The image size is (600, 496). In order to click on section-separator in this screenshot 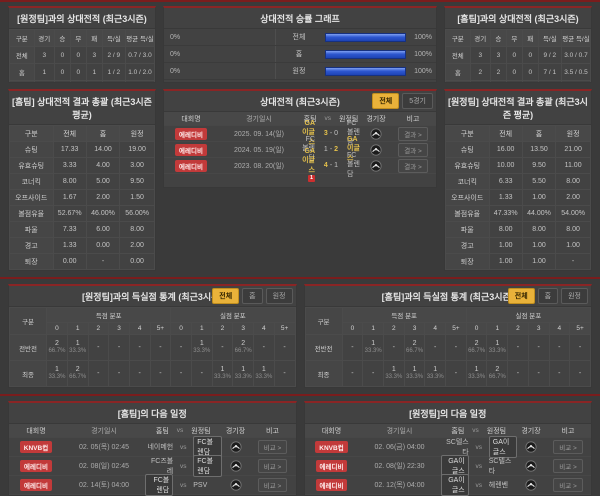, I will do `click(300, 395)`.